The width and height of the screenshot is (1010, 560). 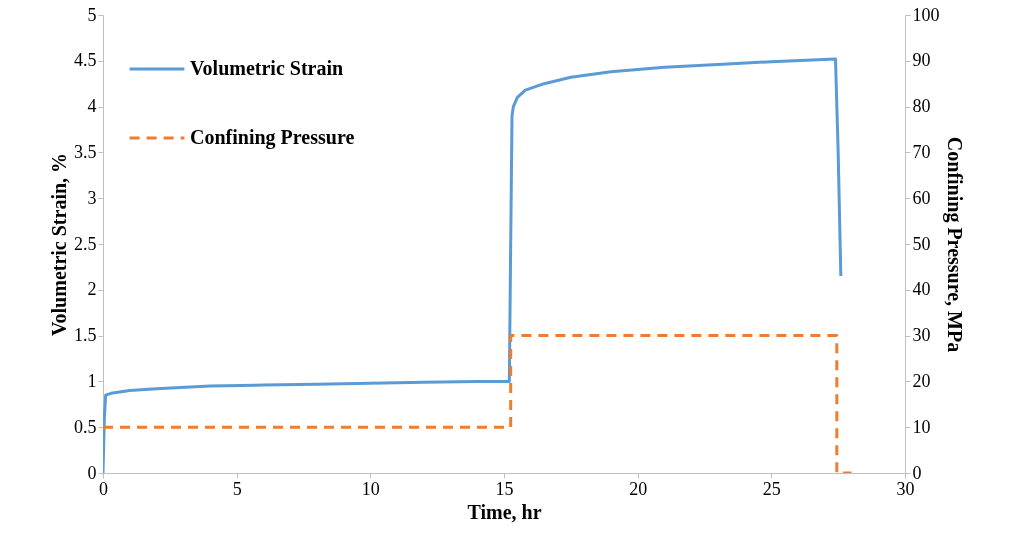 I want to click on x-tick-label: 10, so click(x=370, y=488).